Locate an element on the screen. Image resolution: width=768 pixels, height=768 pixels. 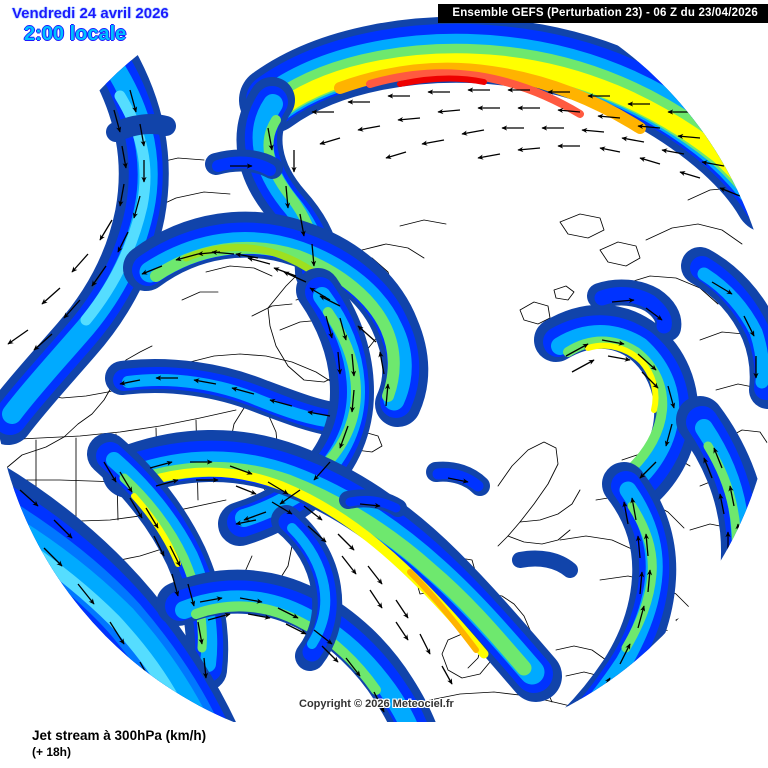
parameter-label-block: Jet stream à 300hPa (km/h) (+ 18h) is located at coordinates (119, 743).